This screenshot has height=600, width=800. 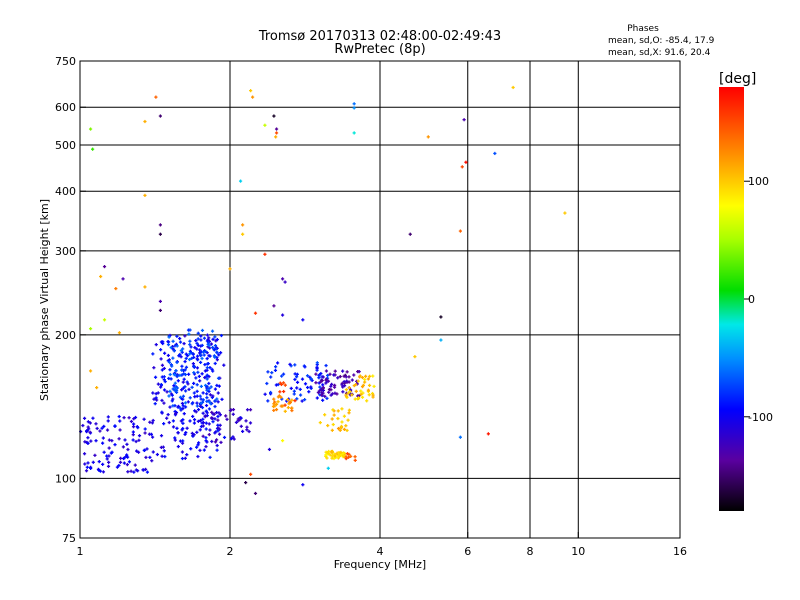 What do you see at coordinates (680, 551) in the screenshot?
I see `x-tick-label: 16` at bounding box center [680, 551].